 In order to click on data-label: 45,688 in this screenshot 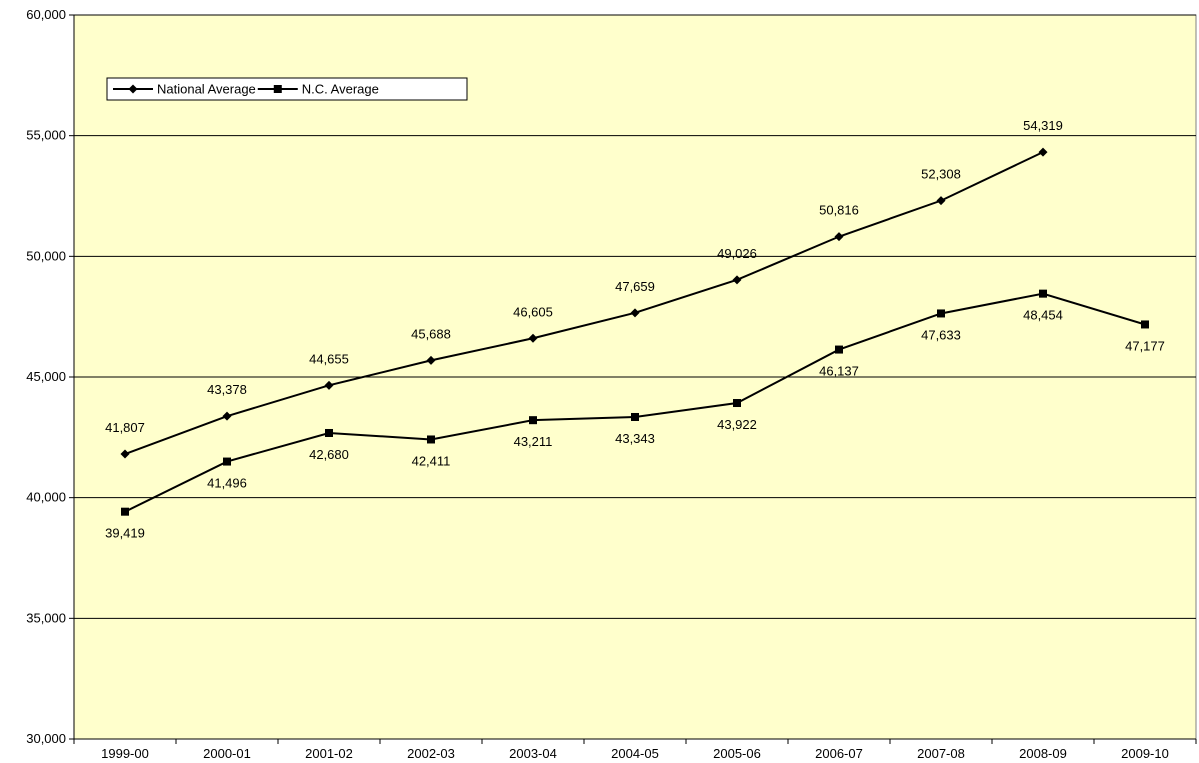, I will do `click(431, 333)`.